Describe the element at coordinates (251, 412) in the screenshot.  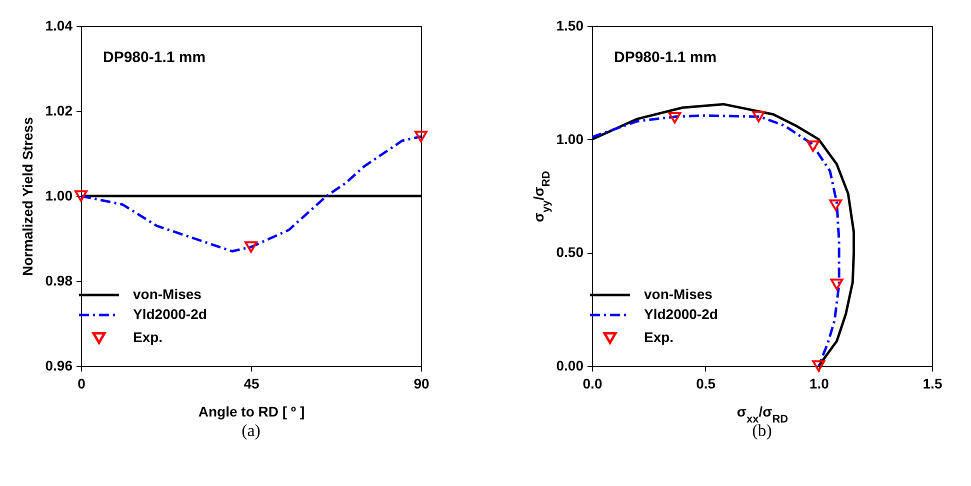
I see `x-axis-title: Angle to RD [ º ]` at that location.